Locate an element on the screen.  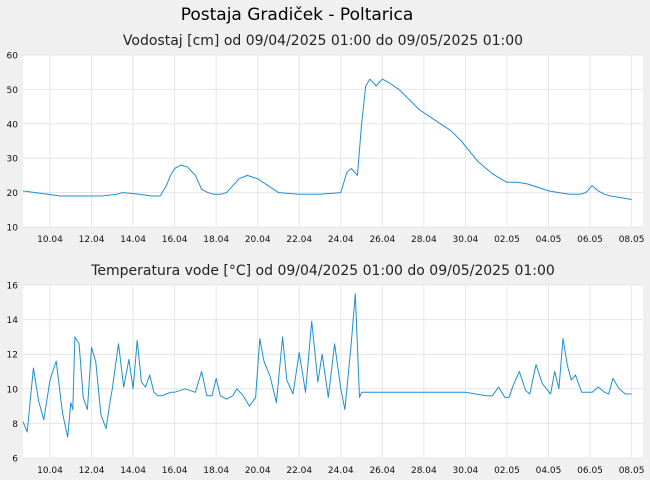
y-tick-label: 12 is located at coordinates (12, 356).